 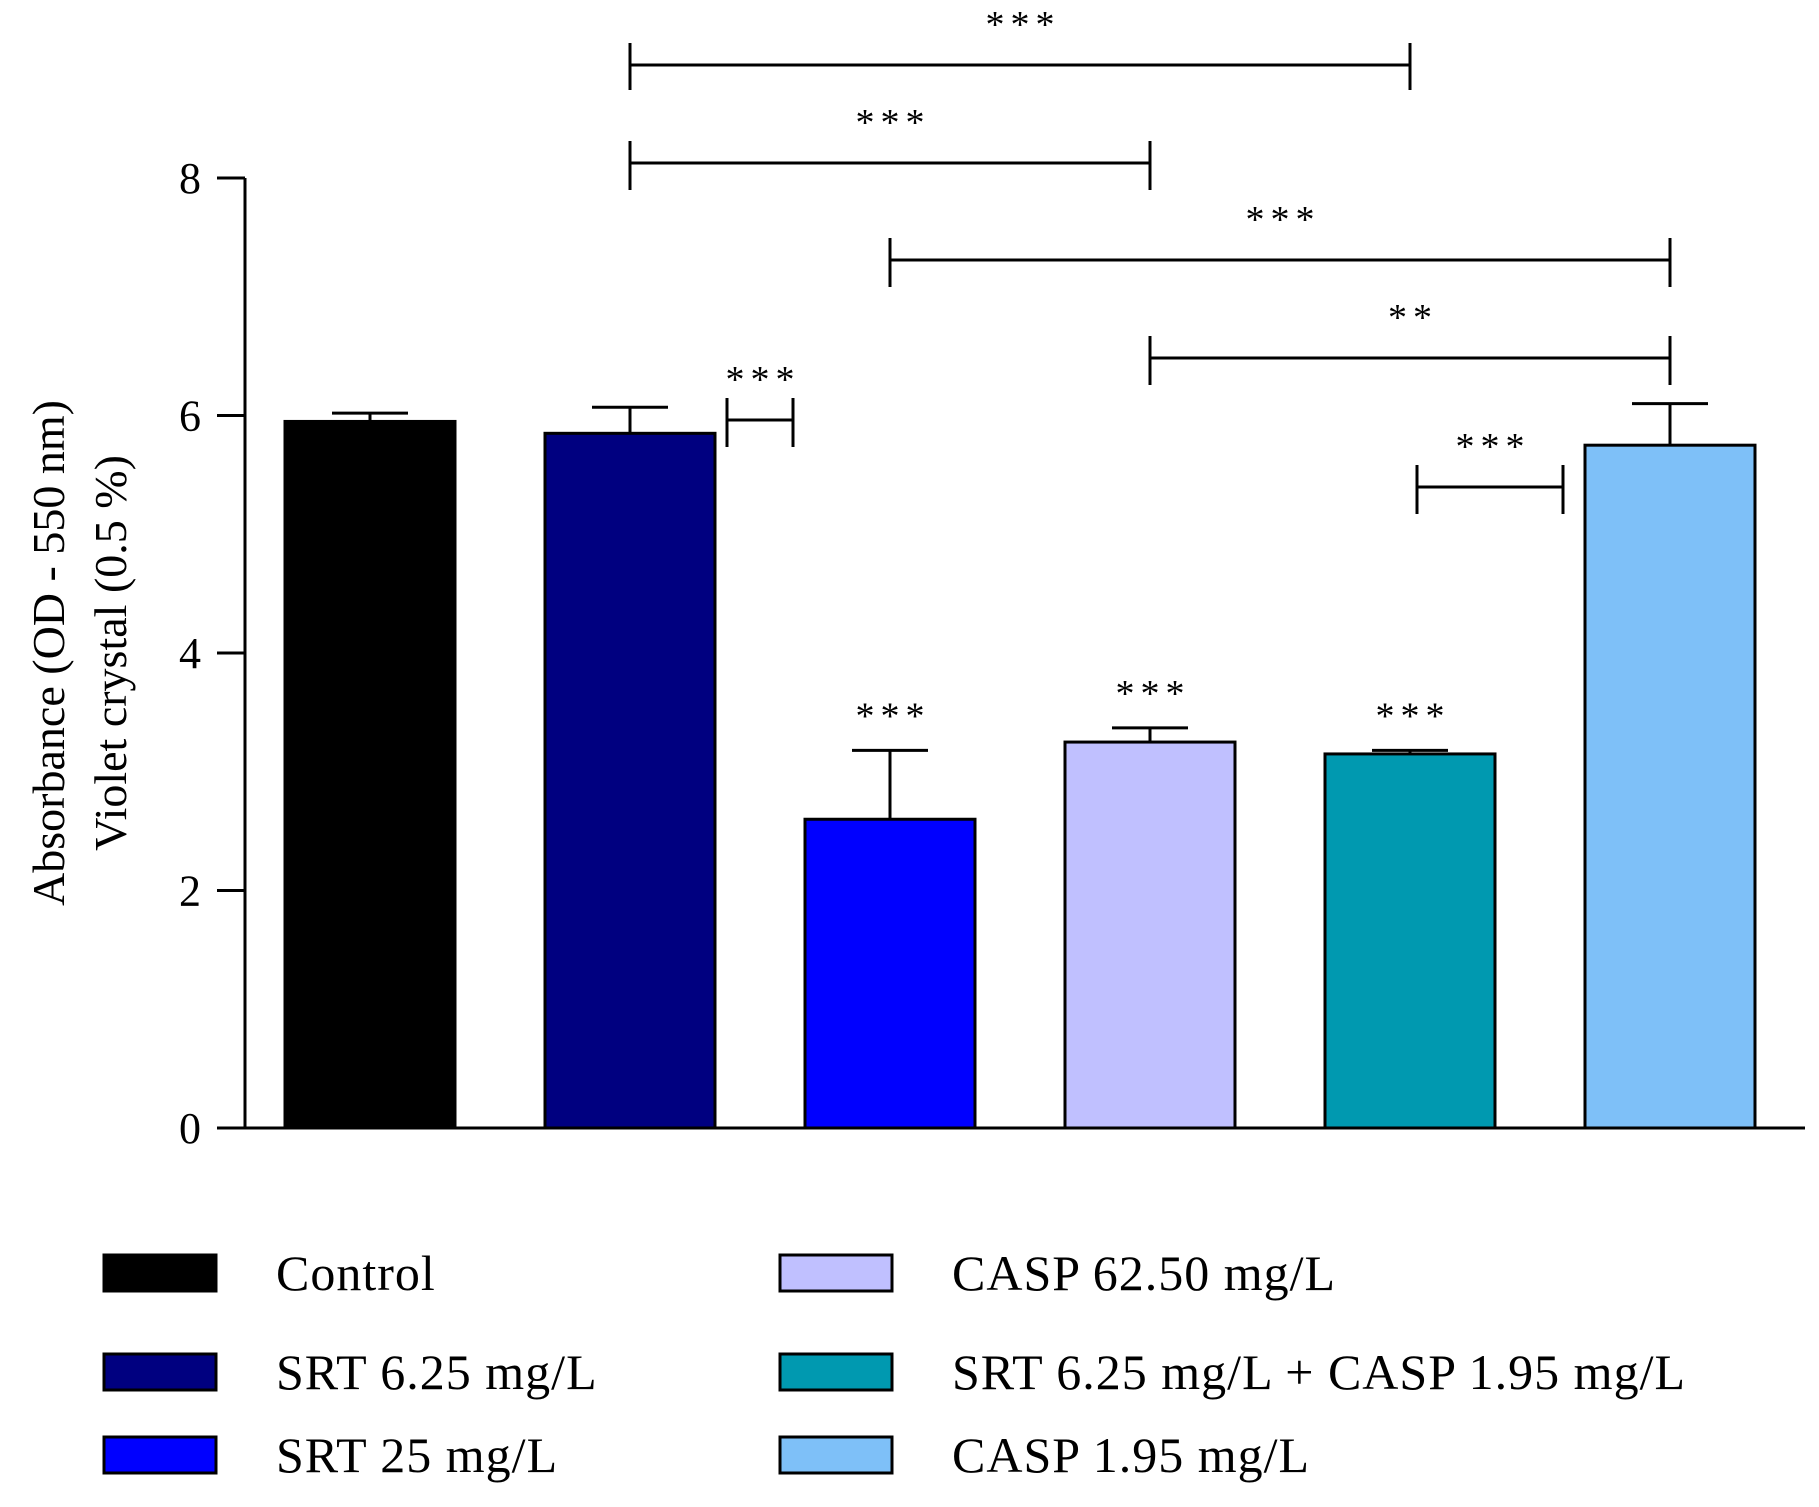 I want to click on y-tick-label: 2, so click(x=190, y=891).